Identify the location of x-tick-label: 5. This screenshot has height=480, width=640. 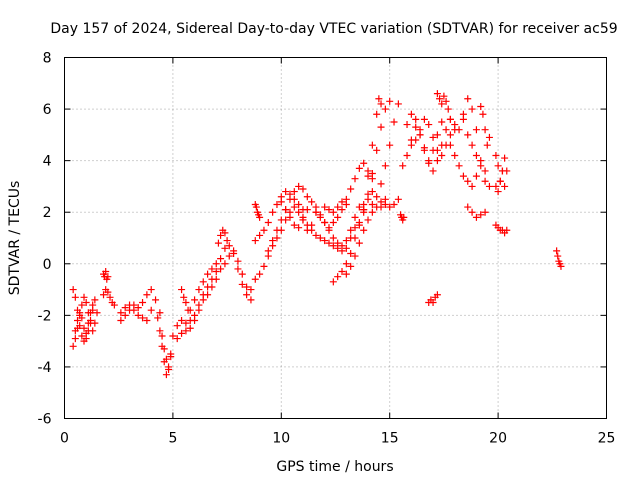
(172, 439).